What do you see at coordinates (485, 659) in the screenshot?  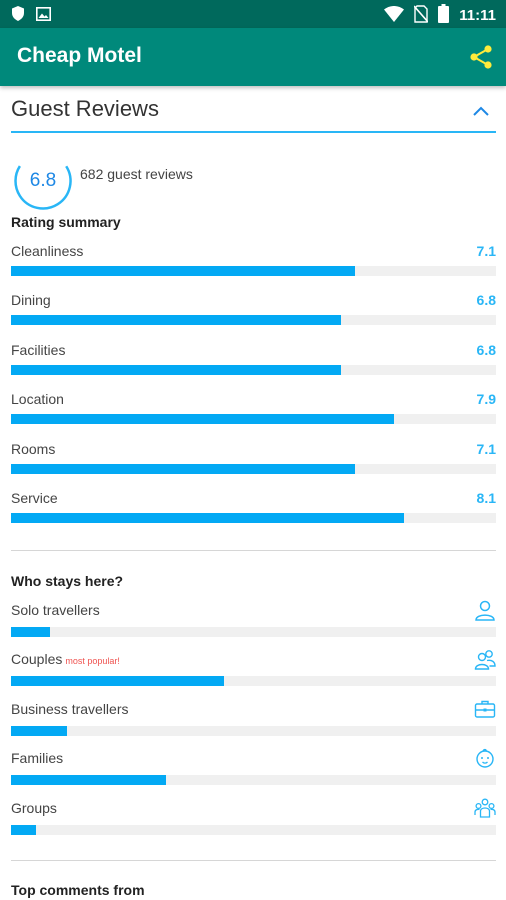 I see `couple-icon` at bounding box center [485, 659].